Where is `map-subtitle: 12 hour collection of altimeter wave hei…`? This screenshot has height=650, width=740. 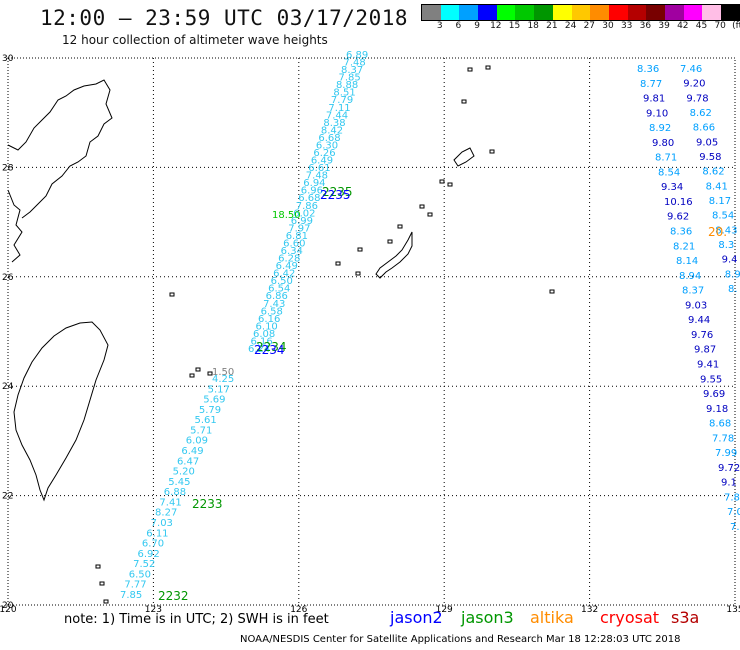
map-subtitle: 12 hour collection of altimeter wave hei… is located at coordinates (195, 40).